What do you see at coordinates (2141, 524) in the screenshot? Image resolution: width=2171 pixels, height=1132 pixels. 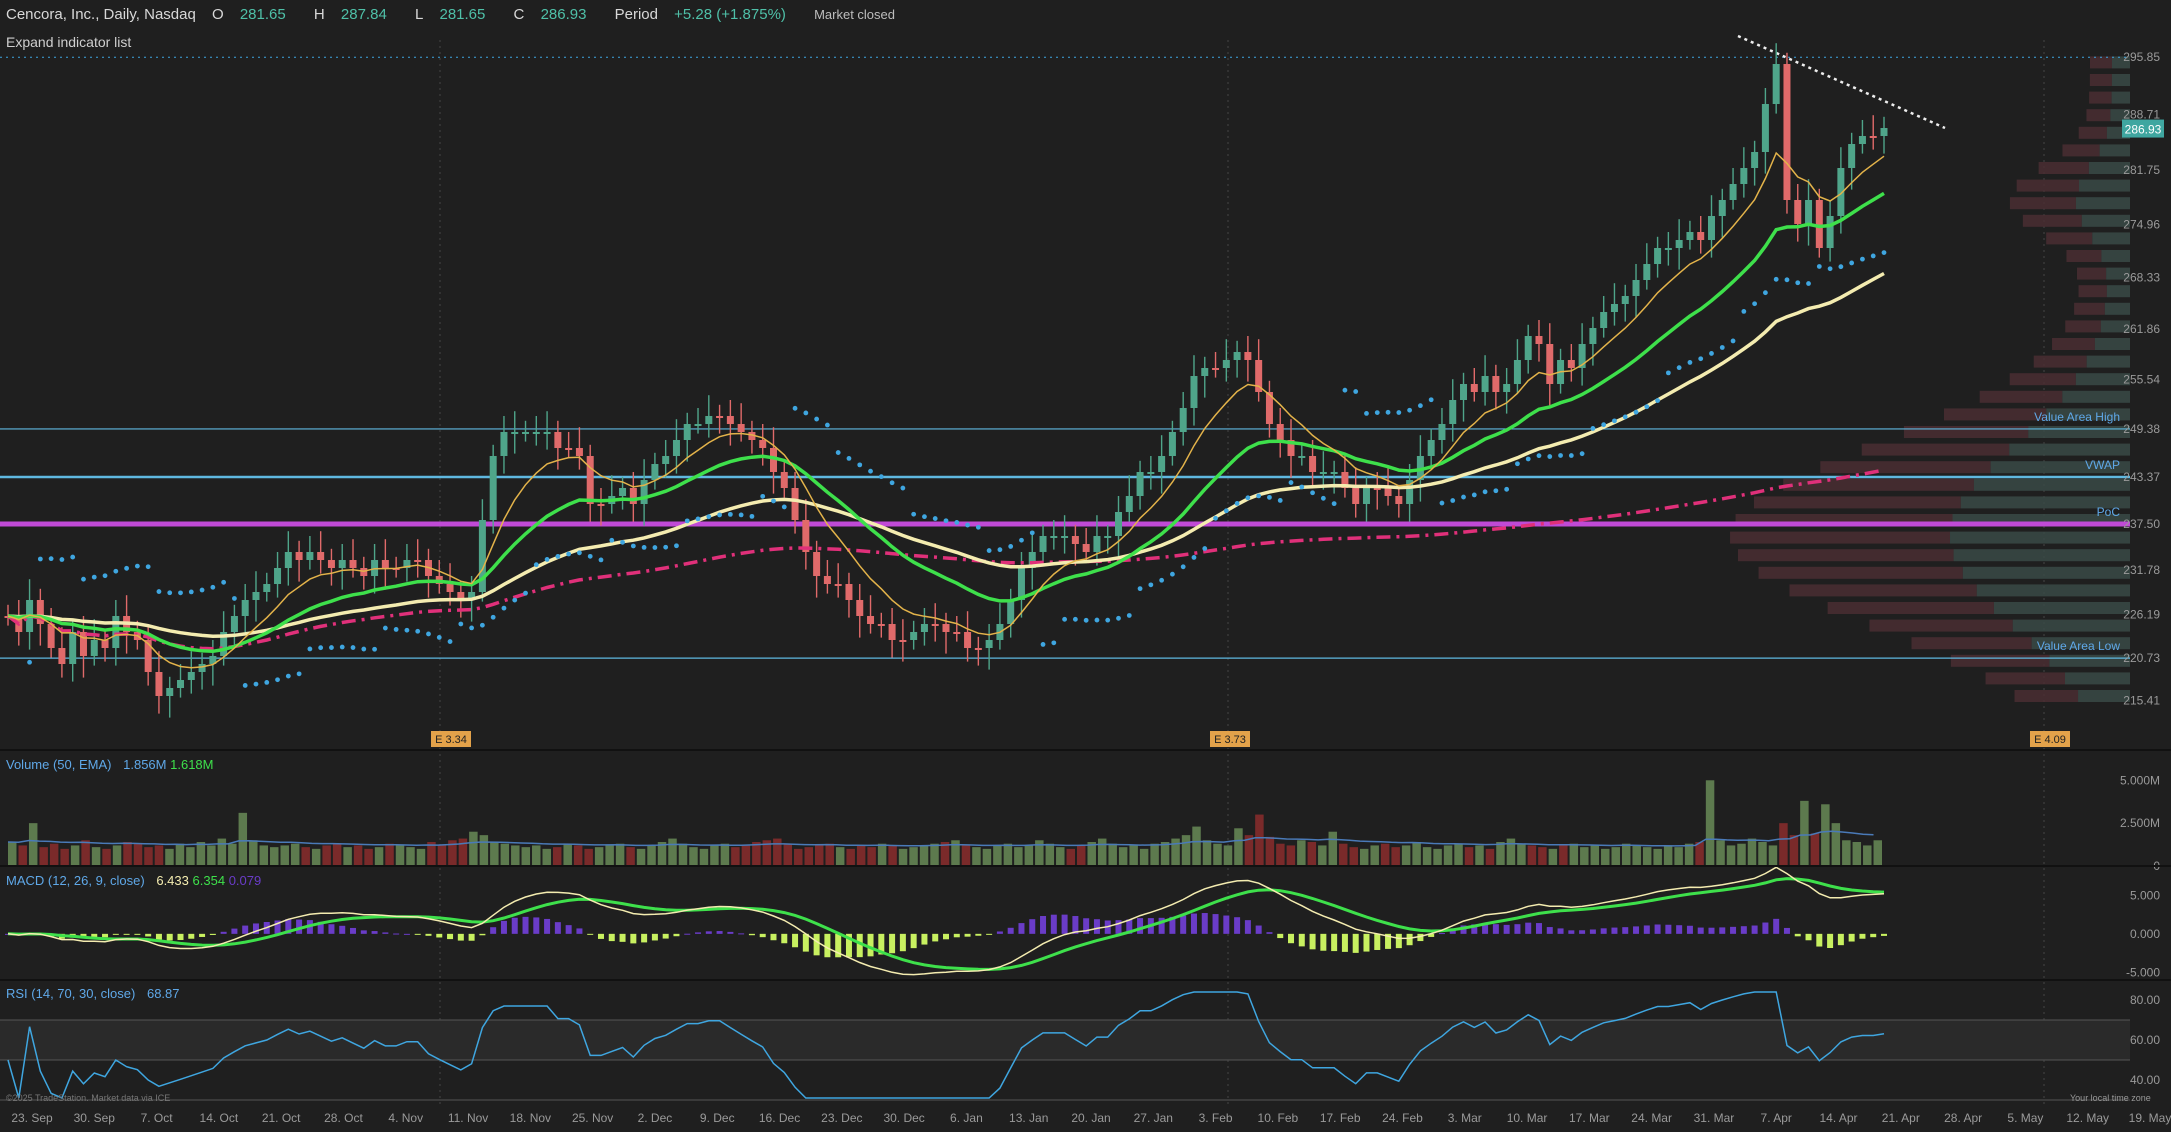 I see `y-tick-label: 237.50` at bounding box center [2141, 524].